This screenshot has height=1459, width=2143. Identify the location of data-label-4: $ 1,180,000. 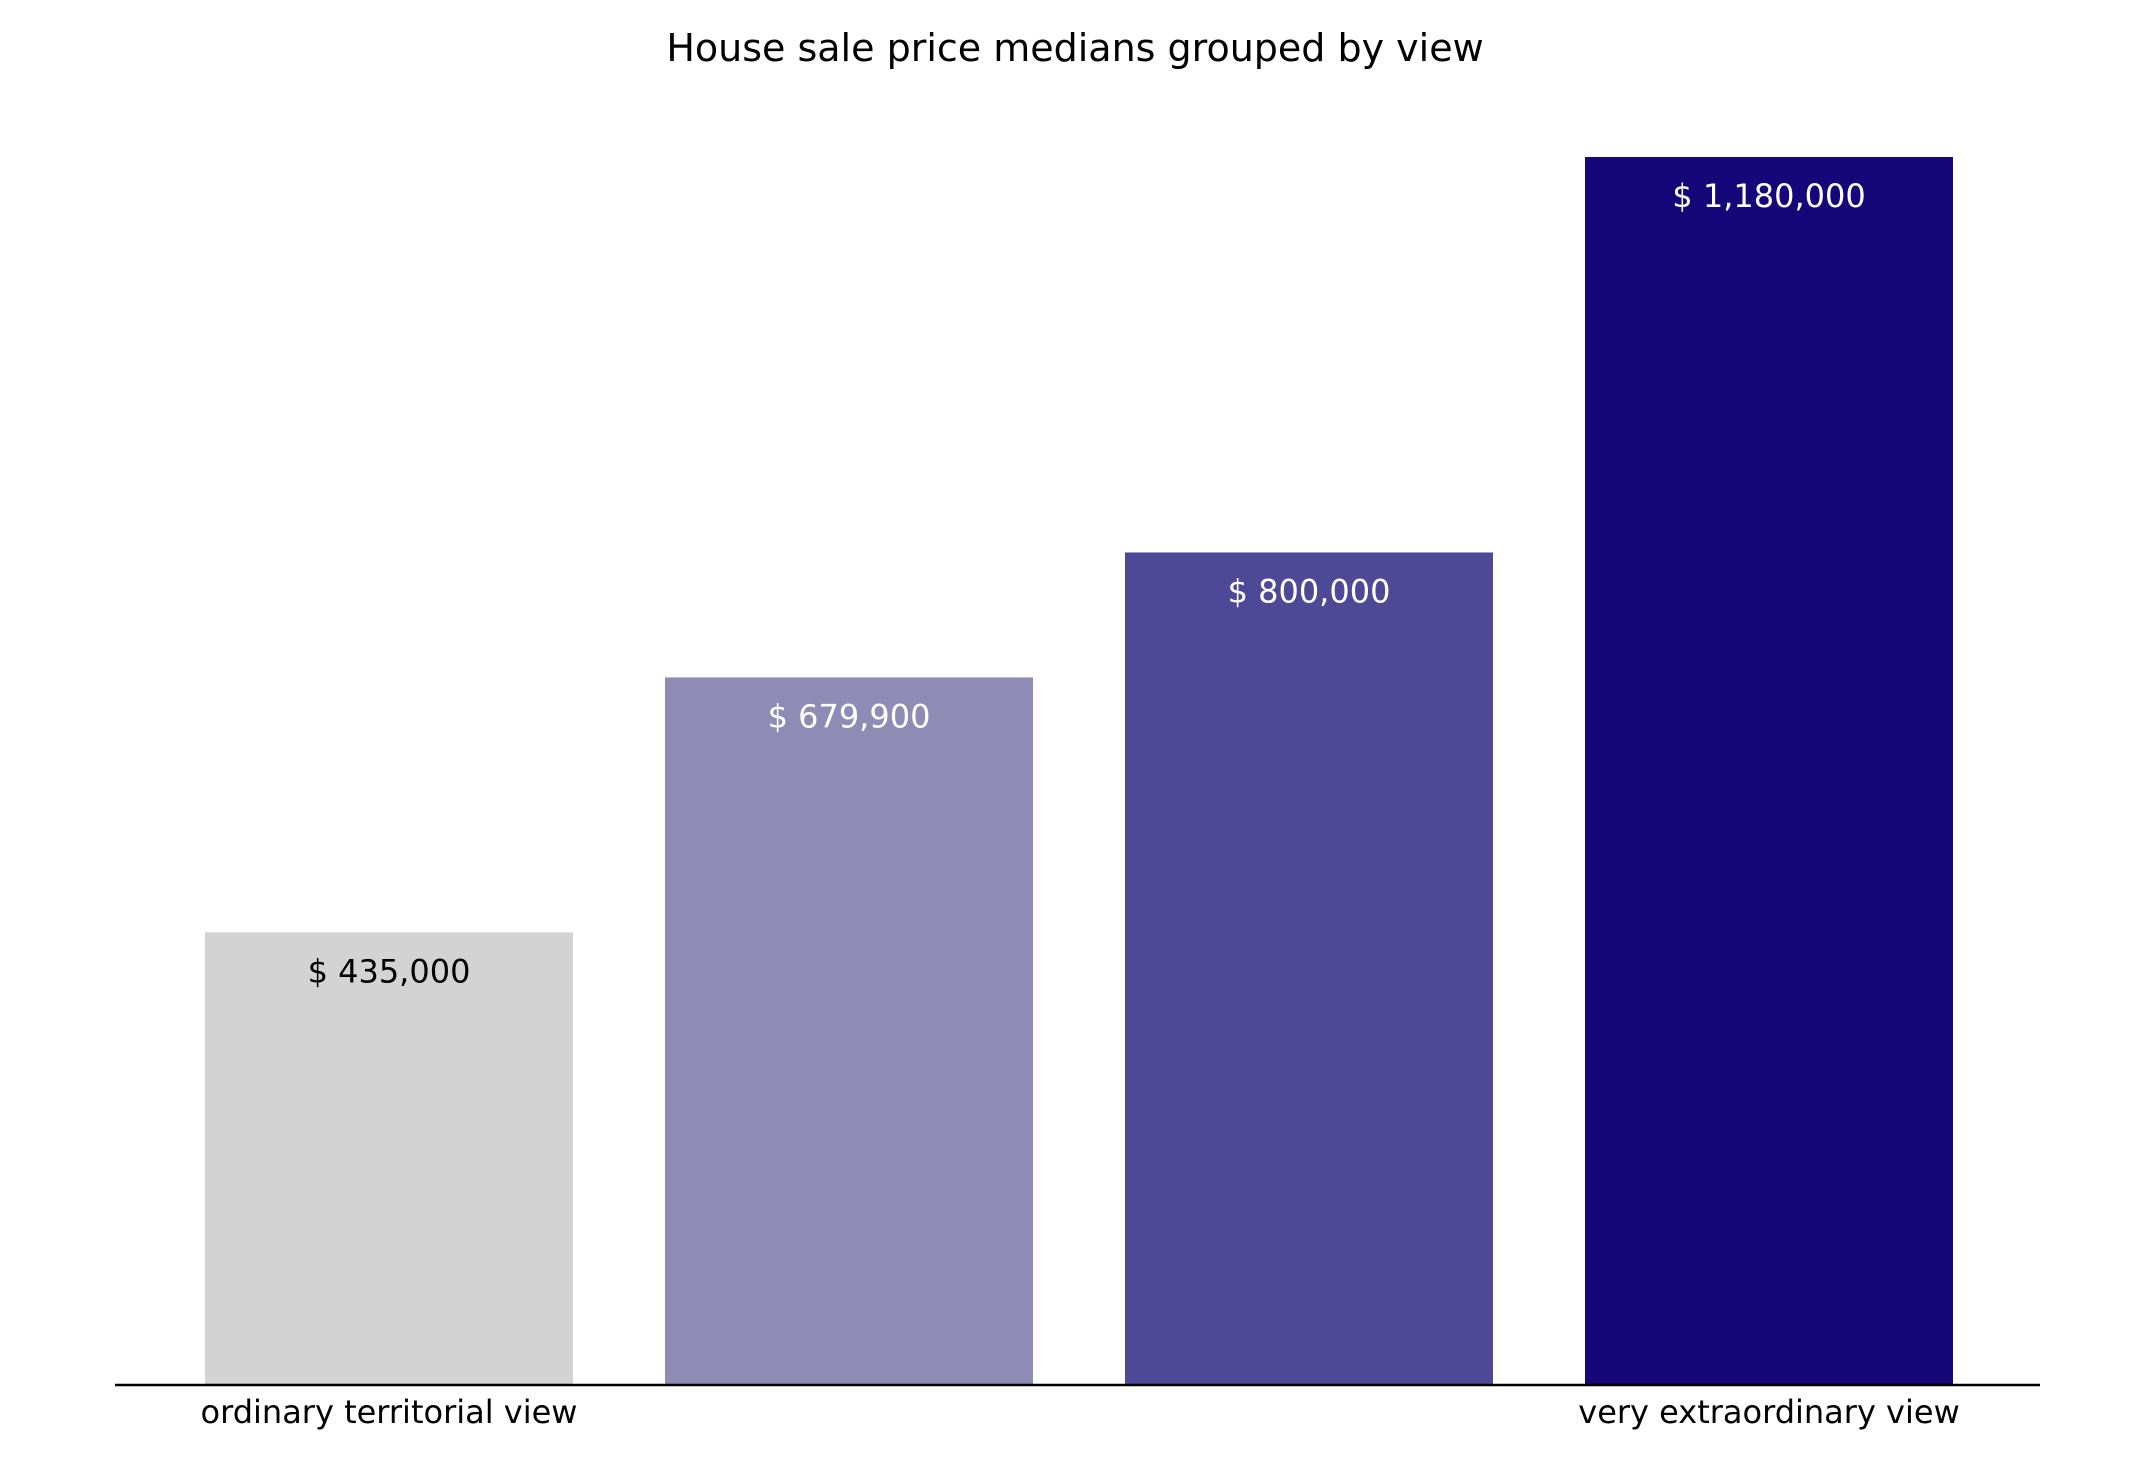
(1768, 196).